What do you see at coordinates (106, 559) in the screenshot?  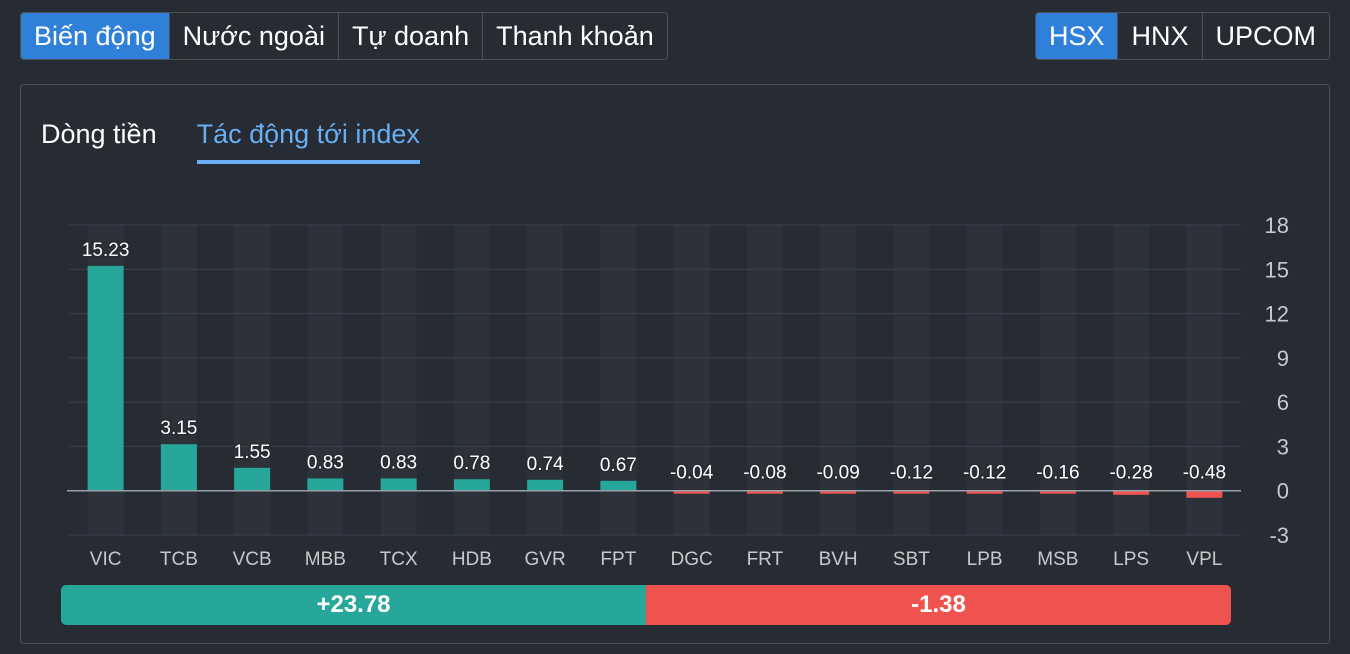 I see `x-tick-label: VIC` at bounding box center [106, 559].